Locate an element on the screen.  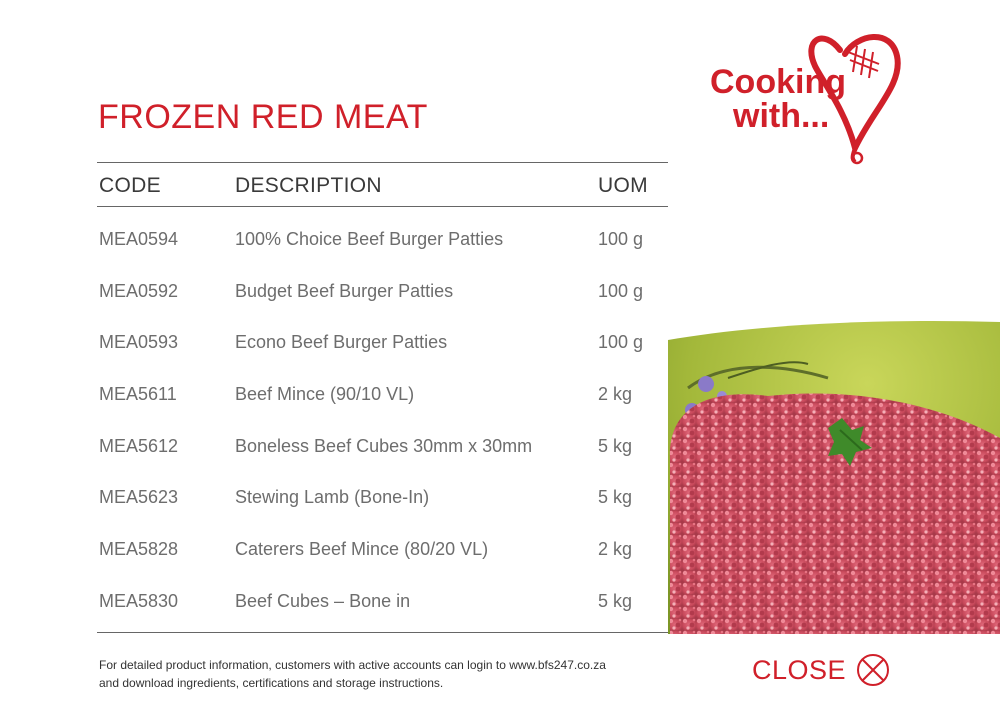
header-code: CODE is located at coordinates (130, 185).